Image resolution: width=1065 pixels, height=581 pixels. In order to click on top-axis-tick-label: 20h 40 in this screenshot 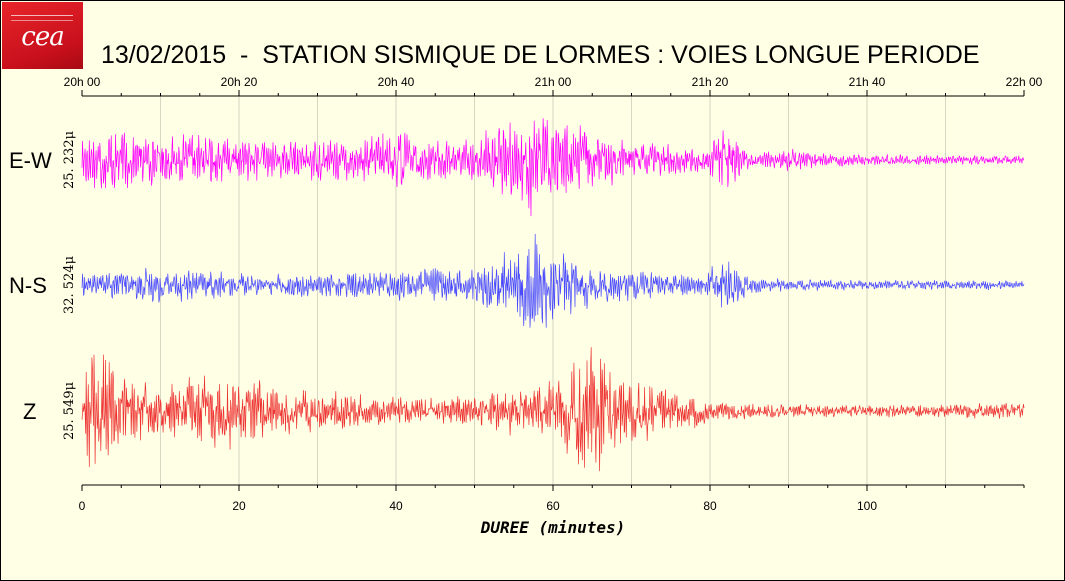, I will do `click(396, 82)`.